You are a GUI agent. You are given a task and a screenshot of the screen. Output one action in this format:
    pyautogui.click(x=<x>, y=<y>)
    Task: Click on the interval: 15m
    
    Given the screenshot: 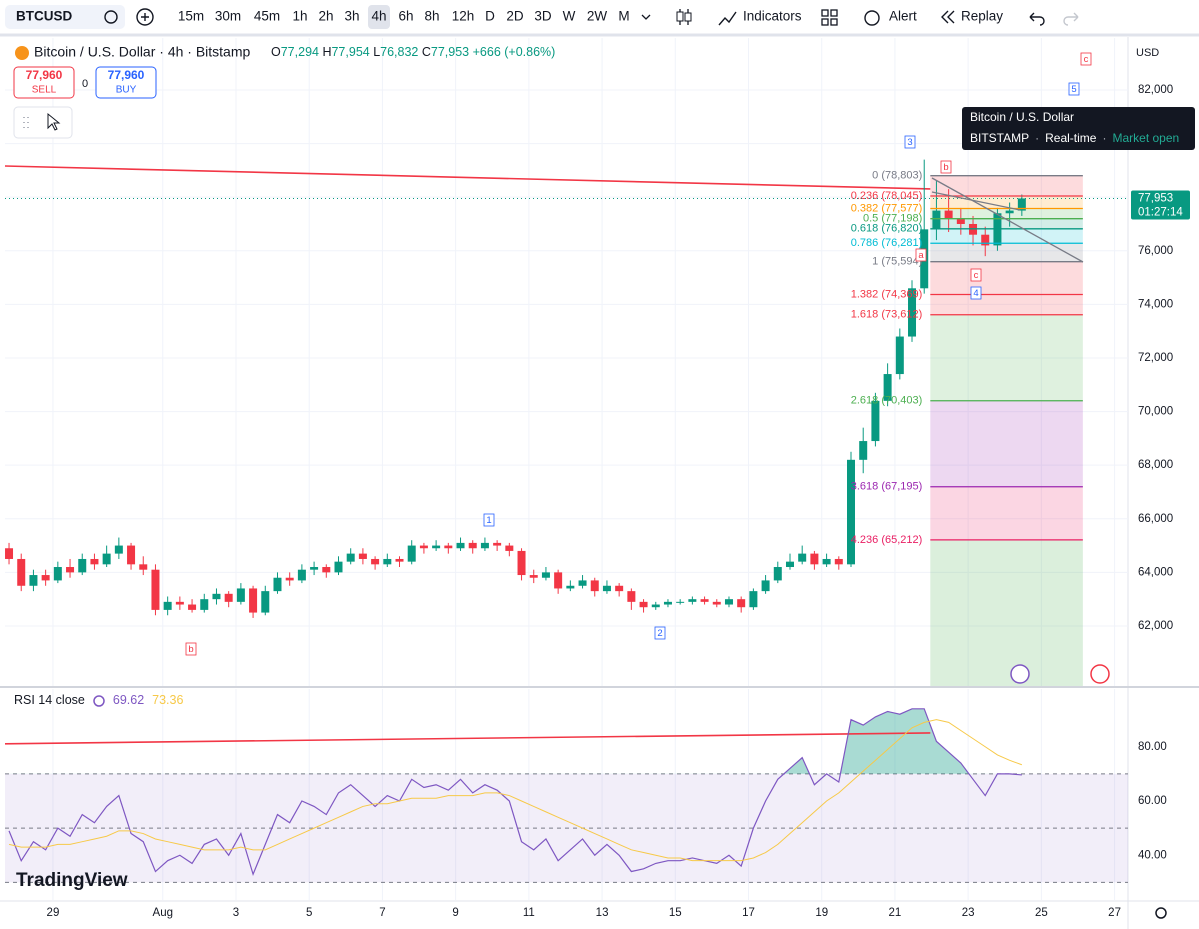 What is the action you would take?
    pyautogui.click(x=191, y=16)
    